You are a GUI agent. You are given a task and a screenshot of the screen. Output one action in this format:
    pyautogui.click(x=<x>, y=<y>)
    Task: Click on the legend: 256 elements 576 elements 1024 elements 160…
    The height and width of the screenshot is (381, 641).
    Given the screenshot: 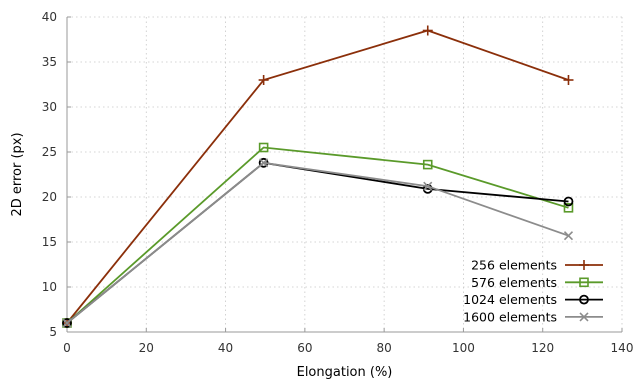 What is the action you would take?
    pyautogui.click(x=533, y=291)
    